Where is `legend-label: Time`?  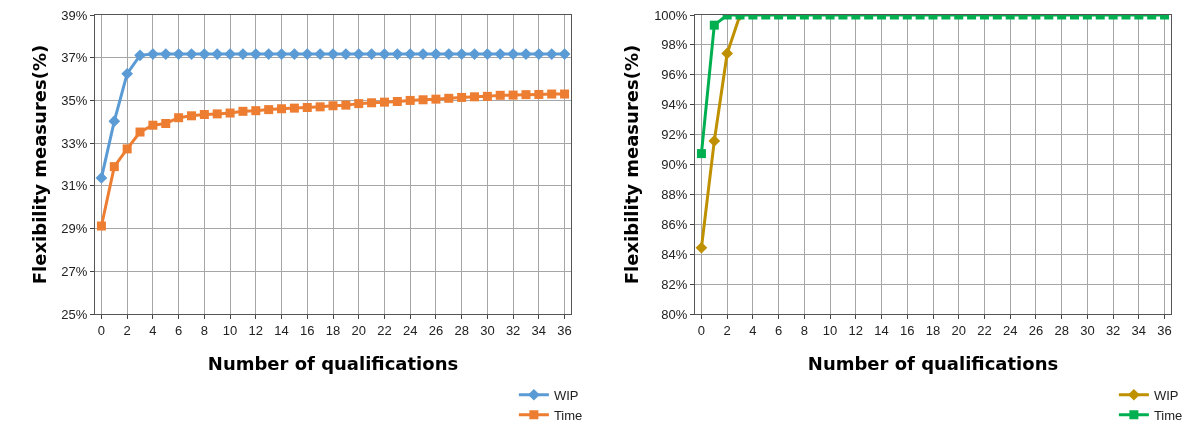
legend-label: Time is located at coordinates (568, 415).